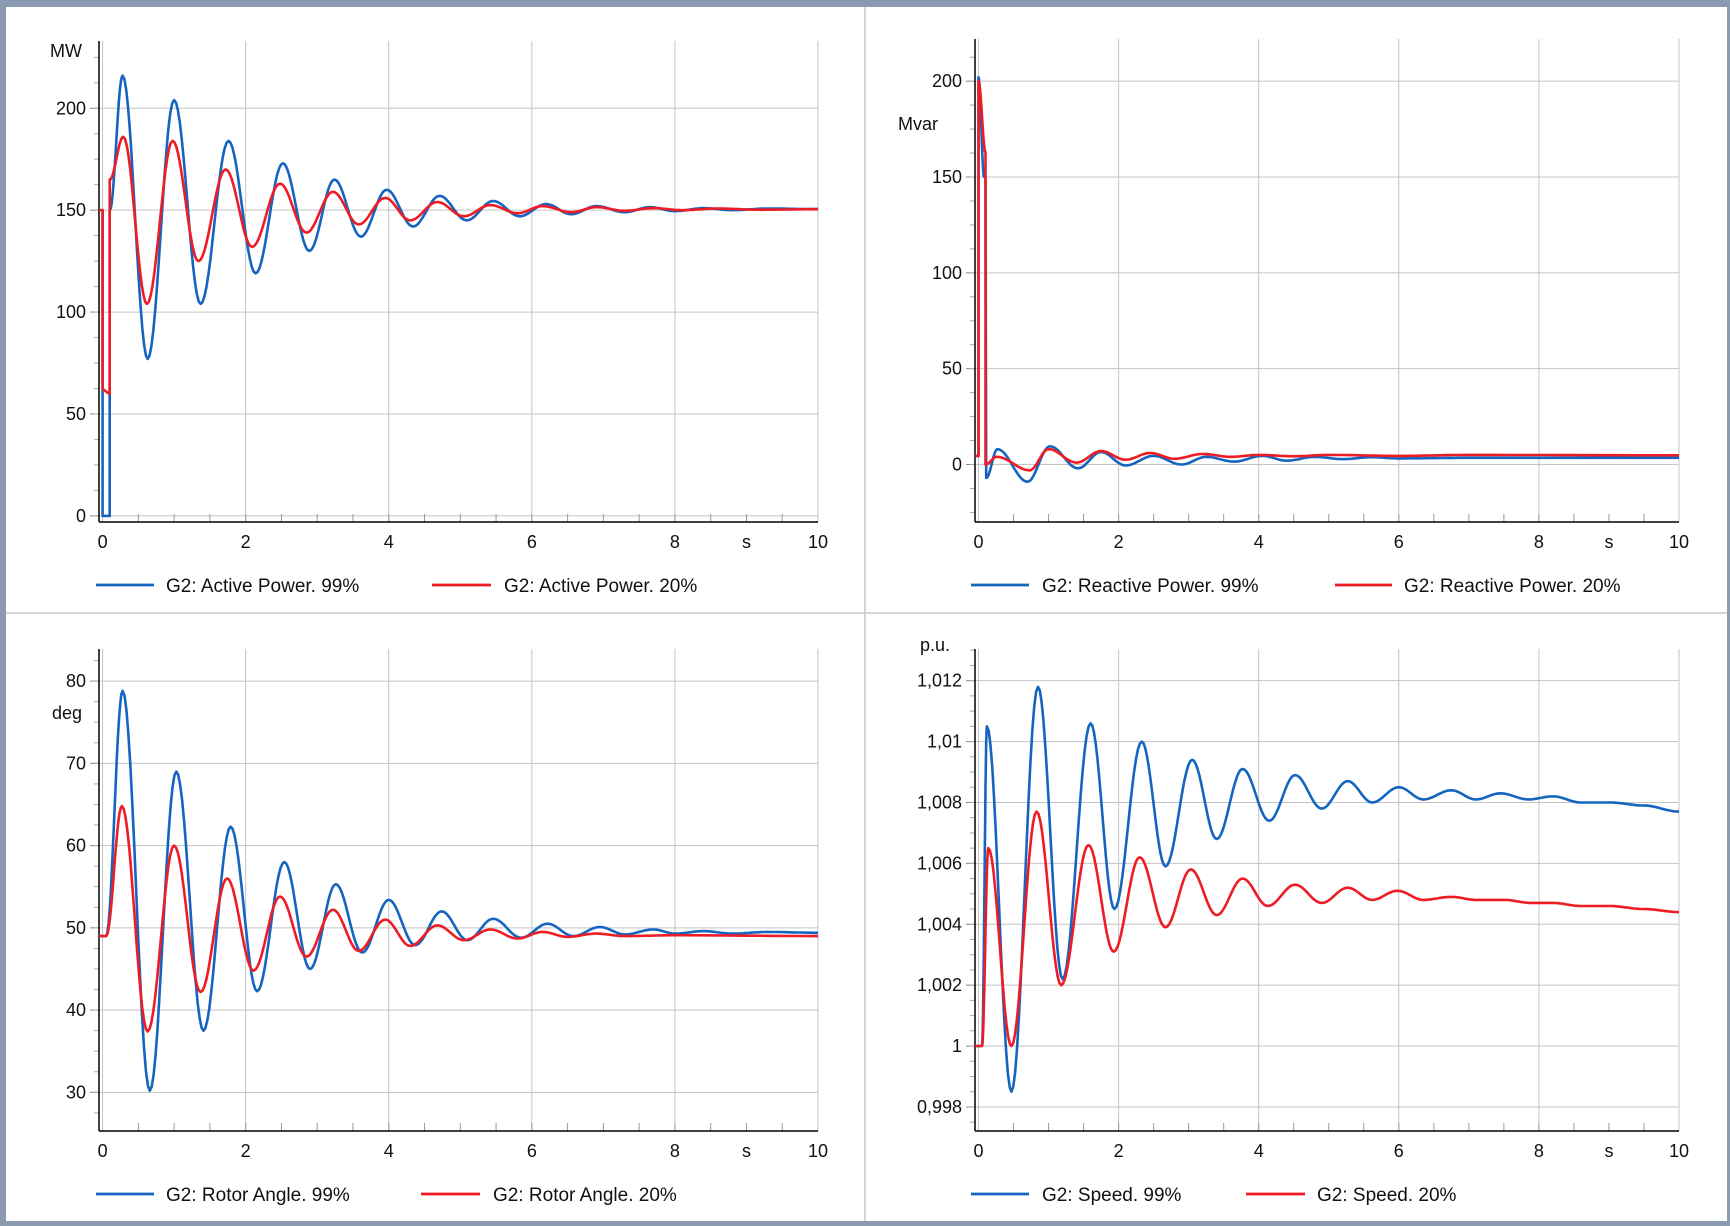  What do you see at coordinates (939, 985) in the screenshot?
I see `y-tick-label: 1,002` at bounding box center [939, 985].